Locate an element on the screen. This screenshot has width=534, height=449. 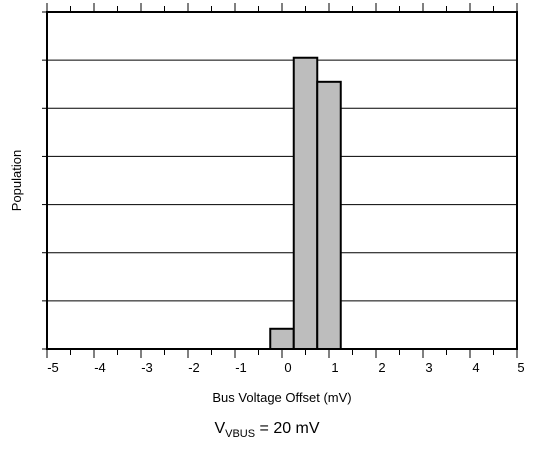
x-tick-label: 0 is located at coordinates (287, 367).